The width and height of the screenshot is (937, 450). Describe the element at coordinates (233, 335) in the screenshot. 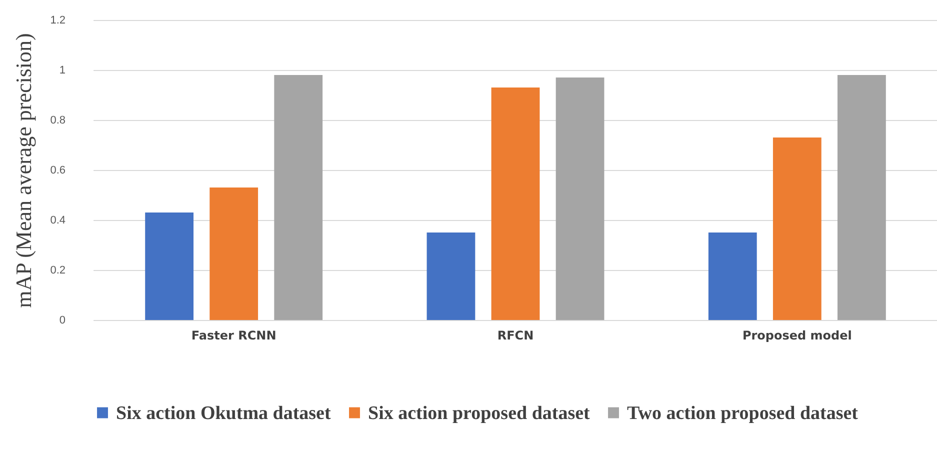

I see `x-tick-label: Faster RCNN` at that location.